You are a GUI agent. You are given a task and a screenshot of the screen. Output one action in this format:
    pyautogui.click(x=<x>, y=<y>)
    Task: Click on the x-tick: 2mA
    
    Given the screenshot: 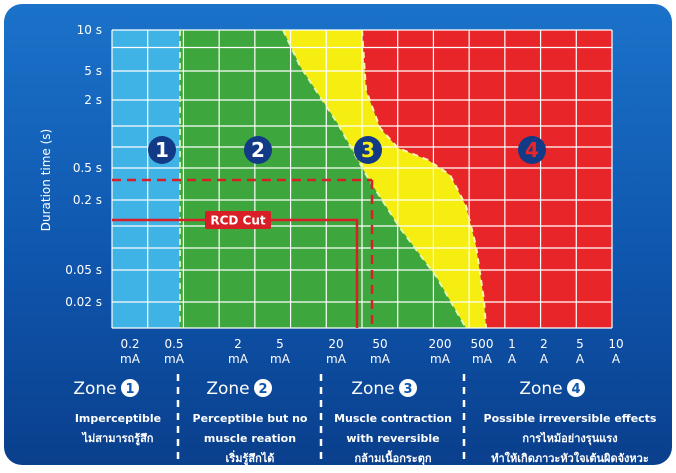 What is the action you would take?
    pyautogui.click(x=238, y=351)
    